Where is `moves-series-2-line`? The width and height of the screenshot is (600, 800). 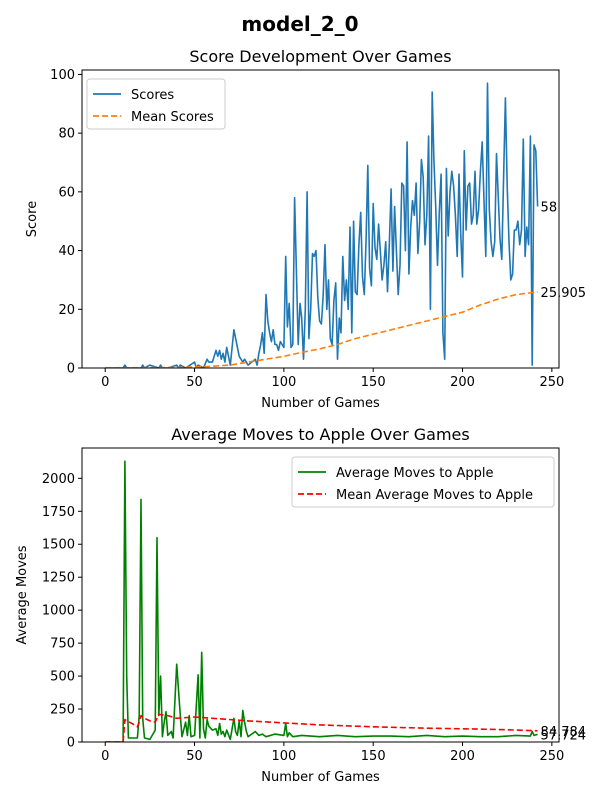
moves-series-2-line is located at coordinates (321, 727).